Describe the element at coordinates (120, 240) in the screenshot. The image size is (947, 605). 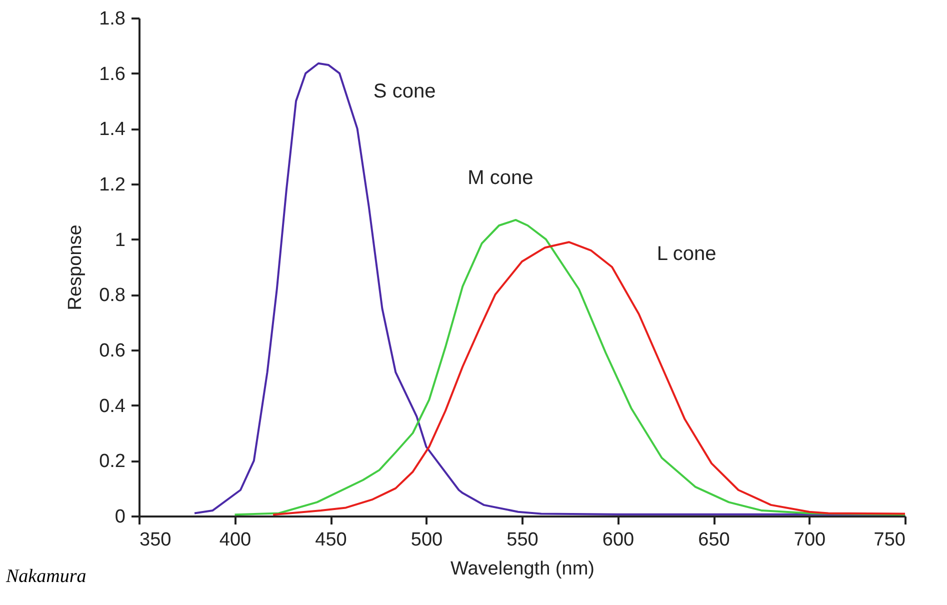
I see `y-tick-label: 1` at that location.